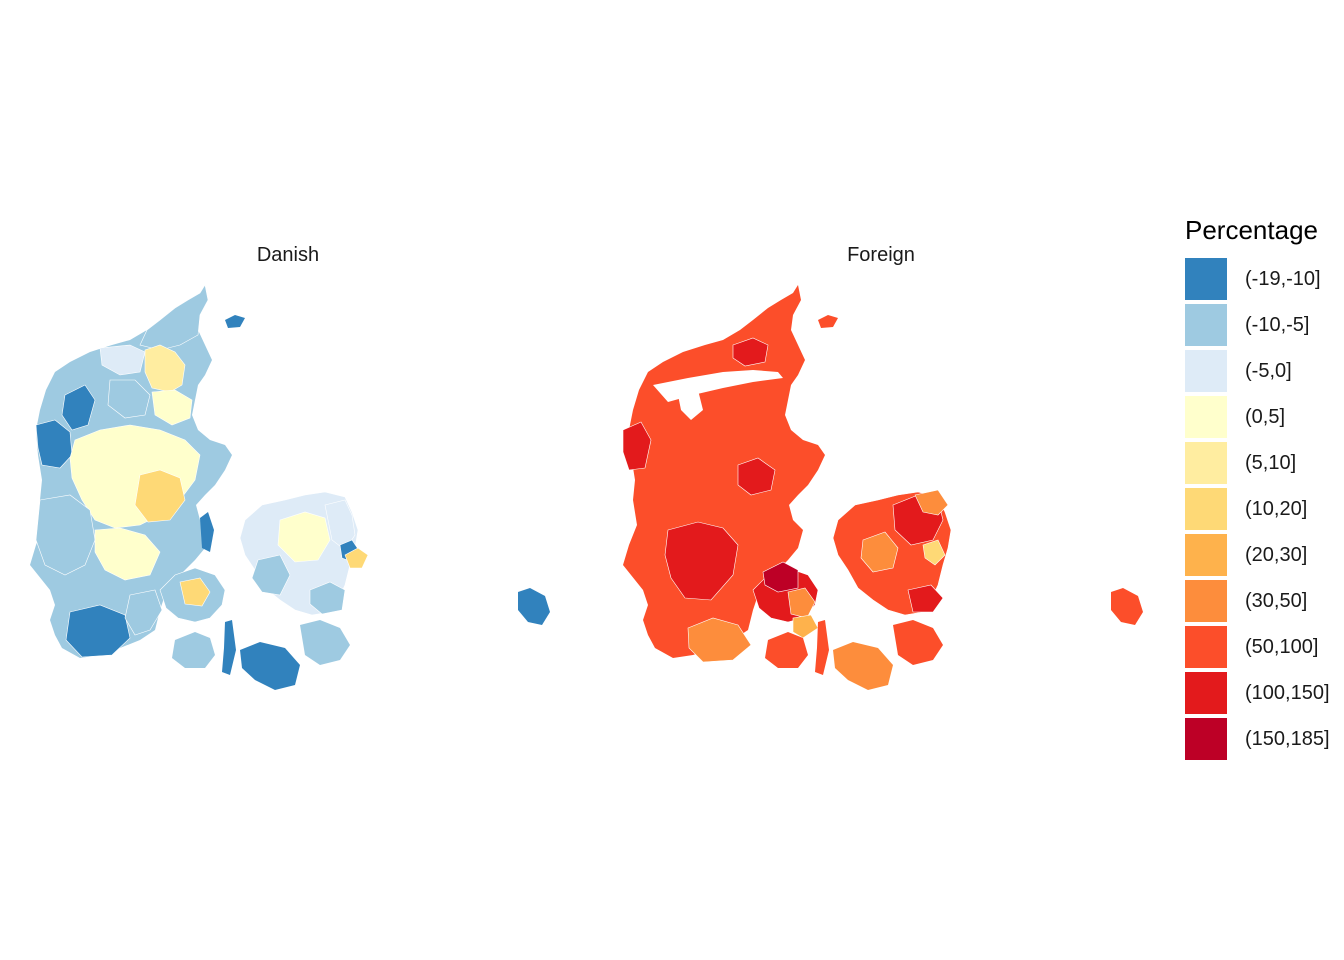  I want to click on legend-label: (150,185], so click(1287, 738).